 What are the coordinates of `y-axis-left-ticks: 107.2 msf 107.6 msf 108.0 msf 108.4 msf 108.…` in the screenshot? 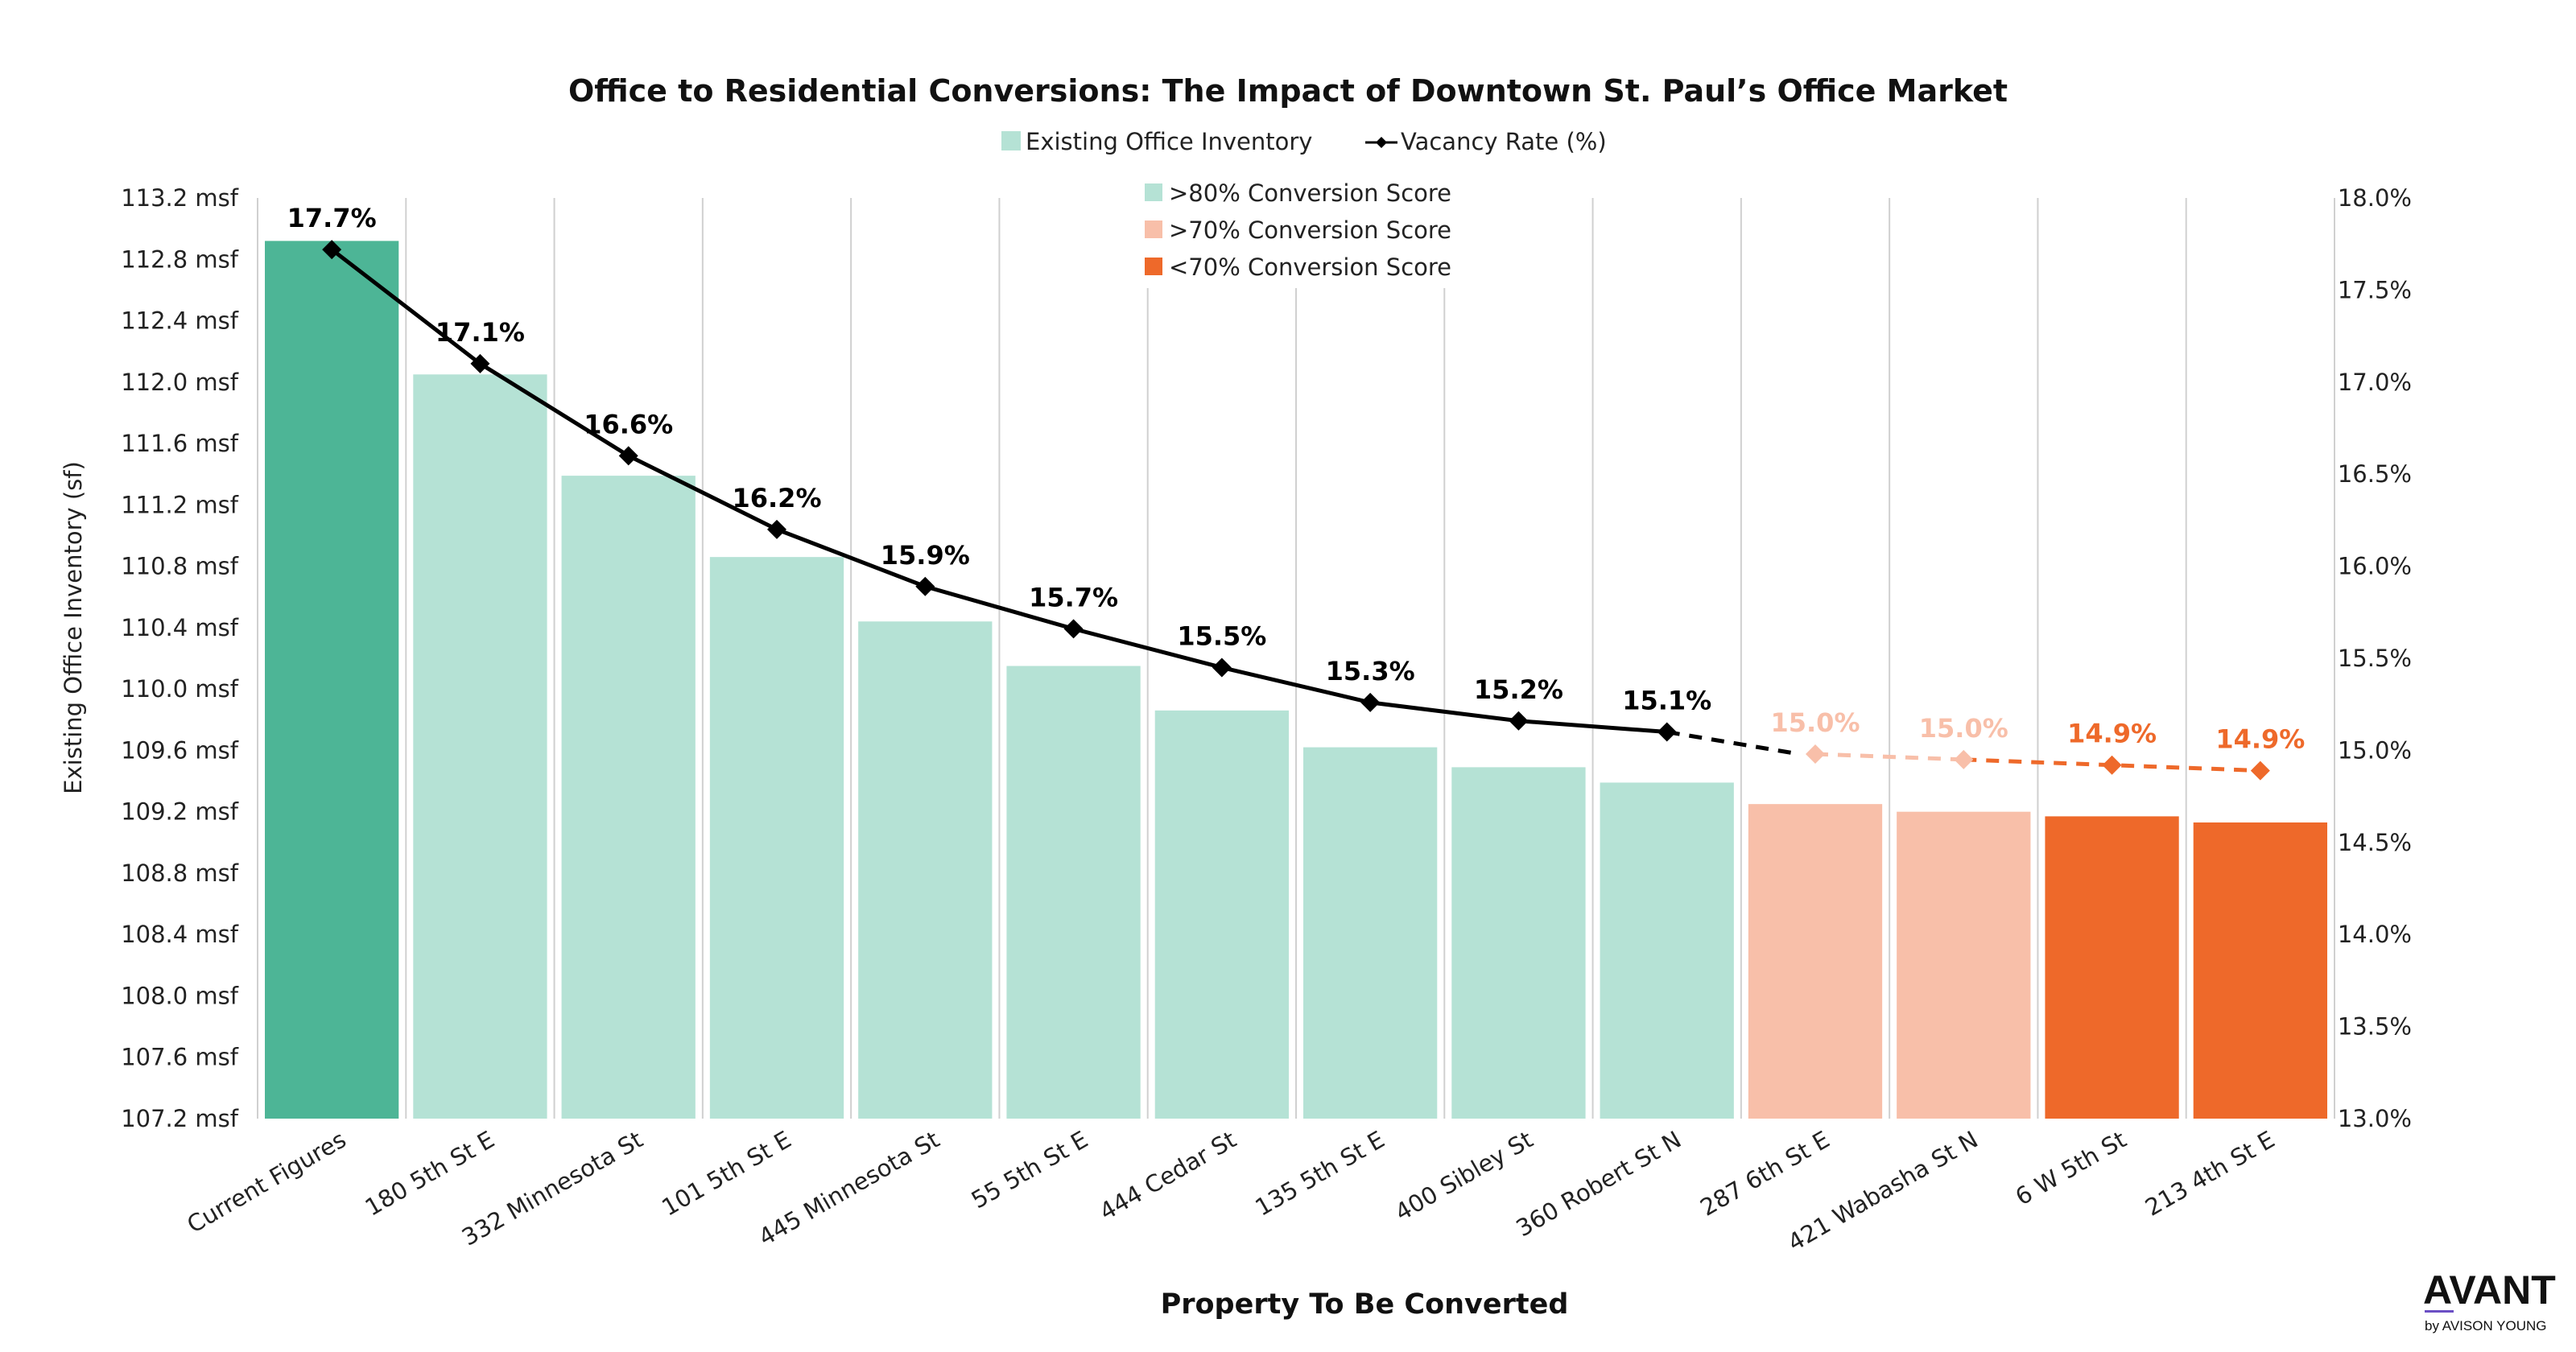 It's located at (180, 658).